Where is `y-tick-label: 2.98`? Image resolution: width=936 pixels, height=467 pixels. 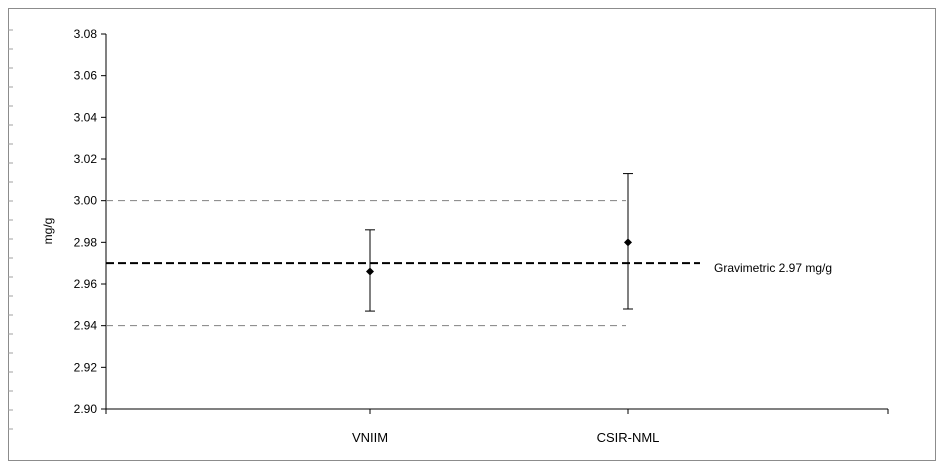 y-tick-label: 2.98 is located at coordinates (86, 242).